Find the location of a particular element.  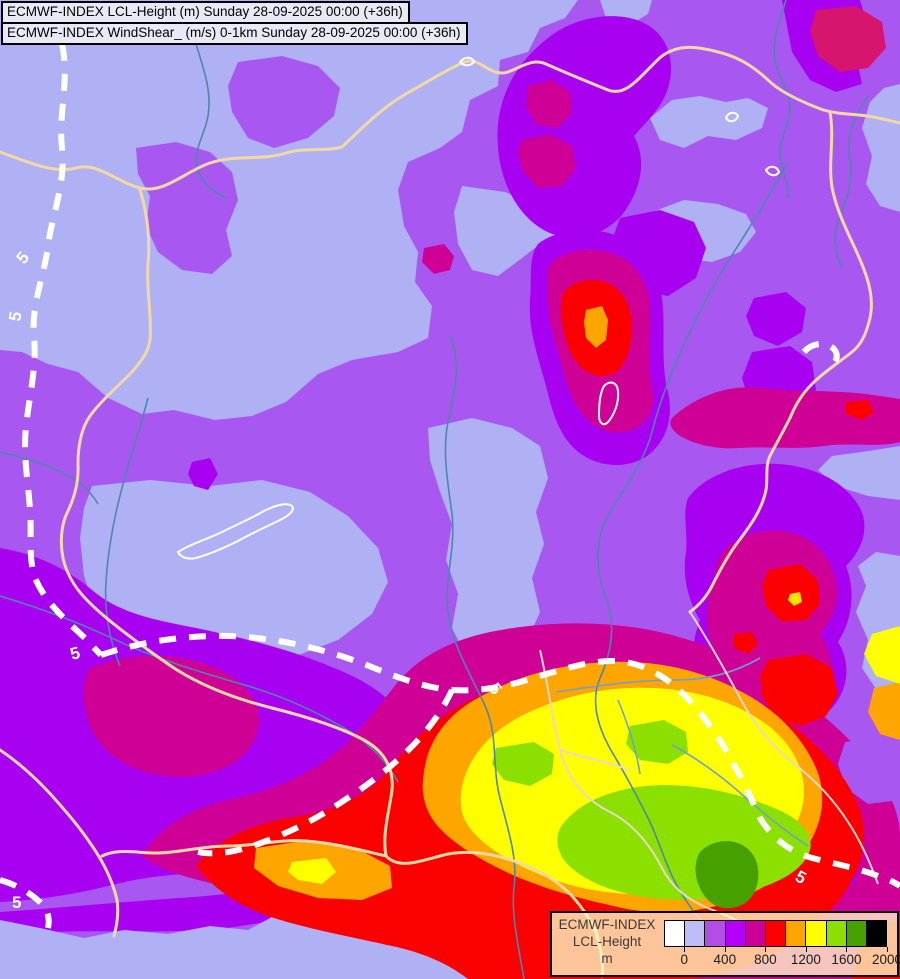

legend-tick-label: 800 is located at coordinates (765, 959).